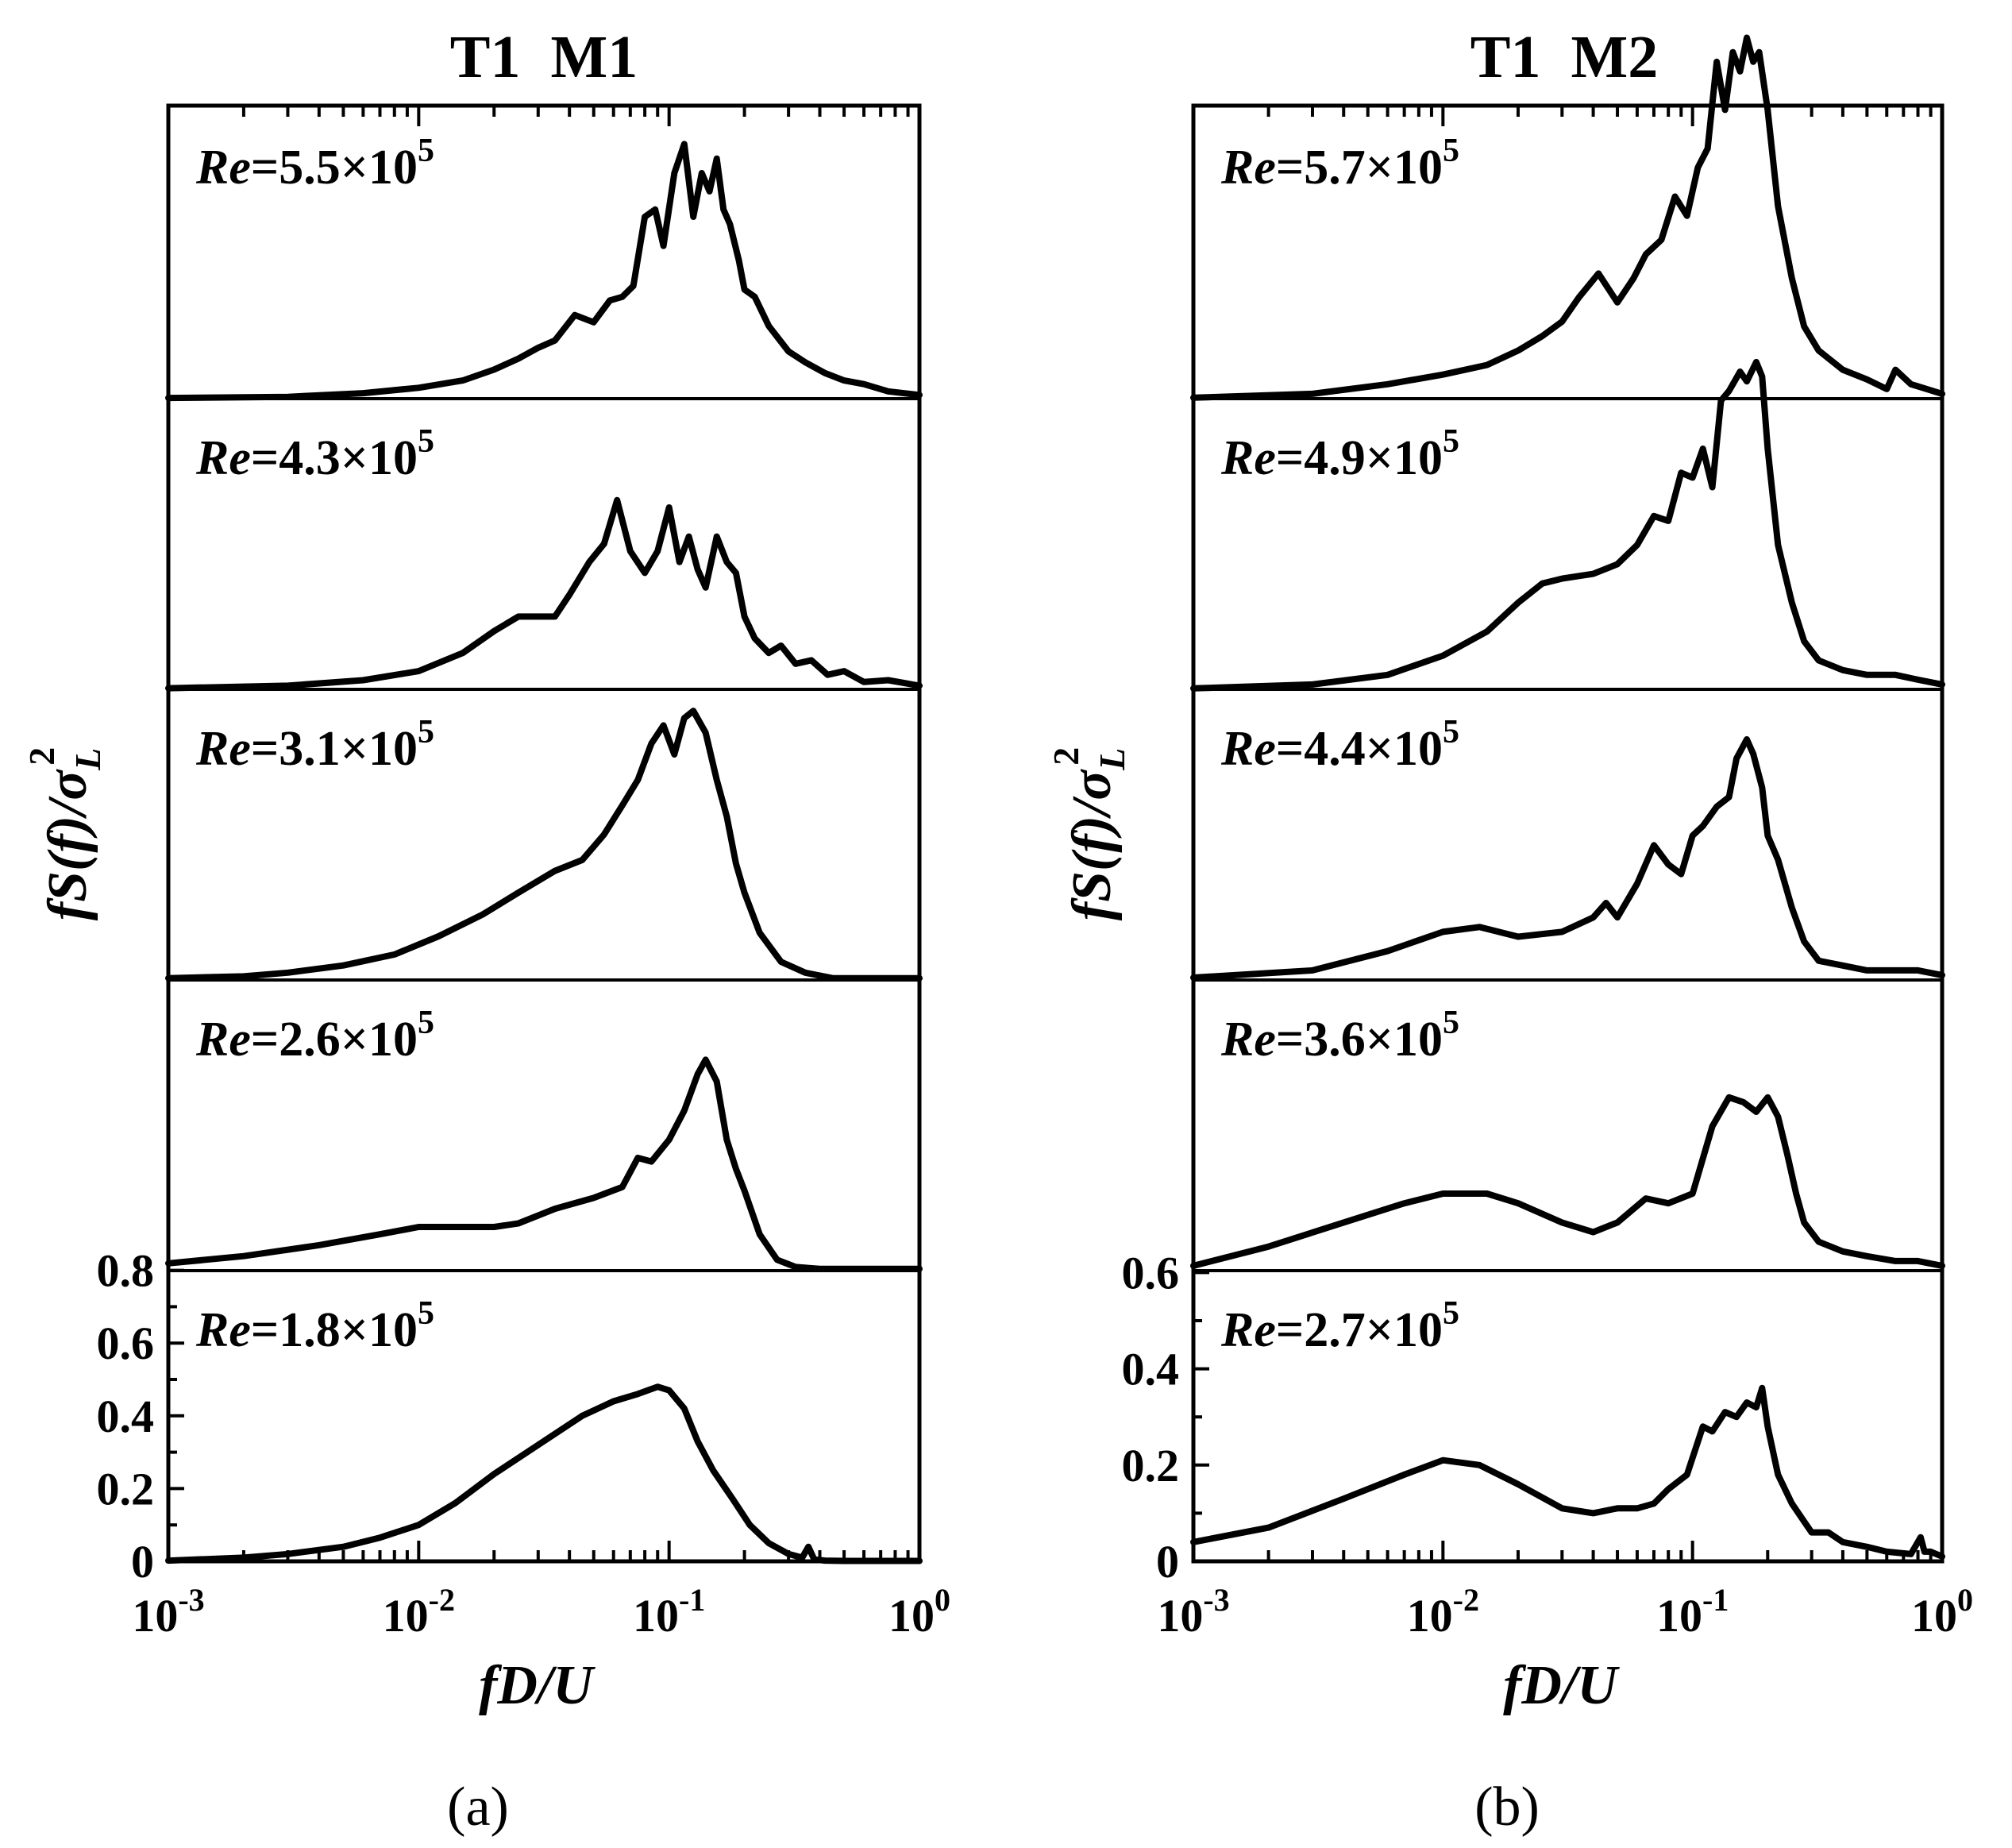  Describe the element at coordinates (1564, 57) in the screenshot. I see `panel-title: T1 M2` at that location.